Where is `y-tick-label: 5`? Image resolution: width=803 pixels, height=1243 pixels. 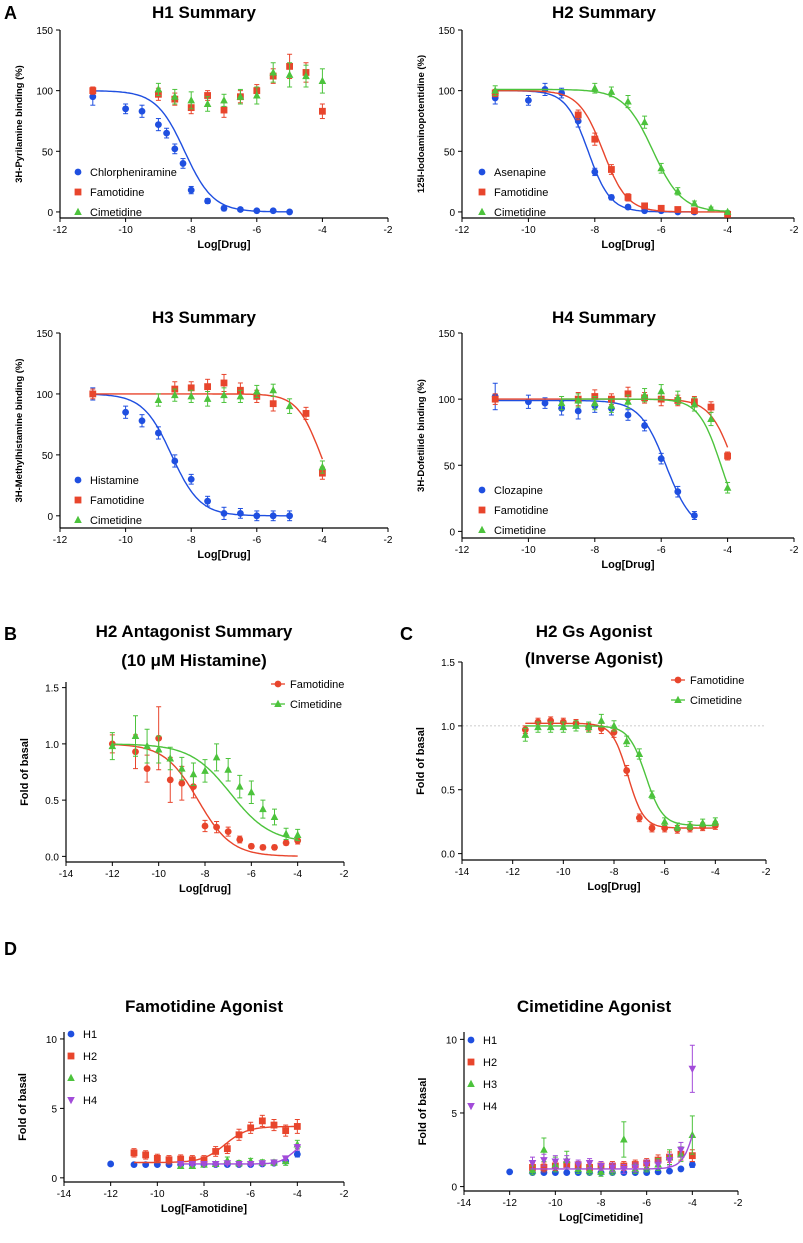 y-tick-label: 5 is located at coordinates (454, 1114).